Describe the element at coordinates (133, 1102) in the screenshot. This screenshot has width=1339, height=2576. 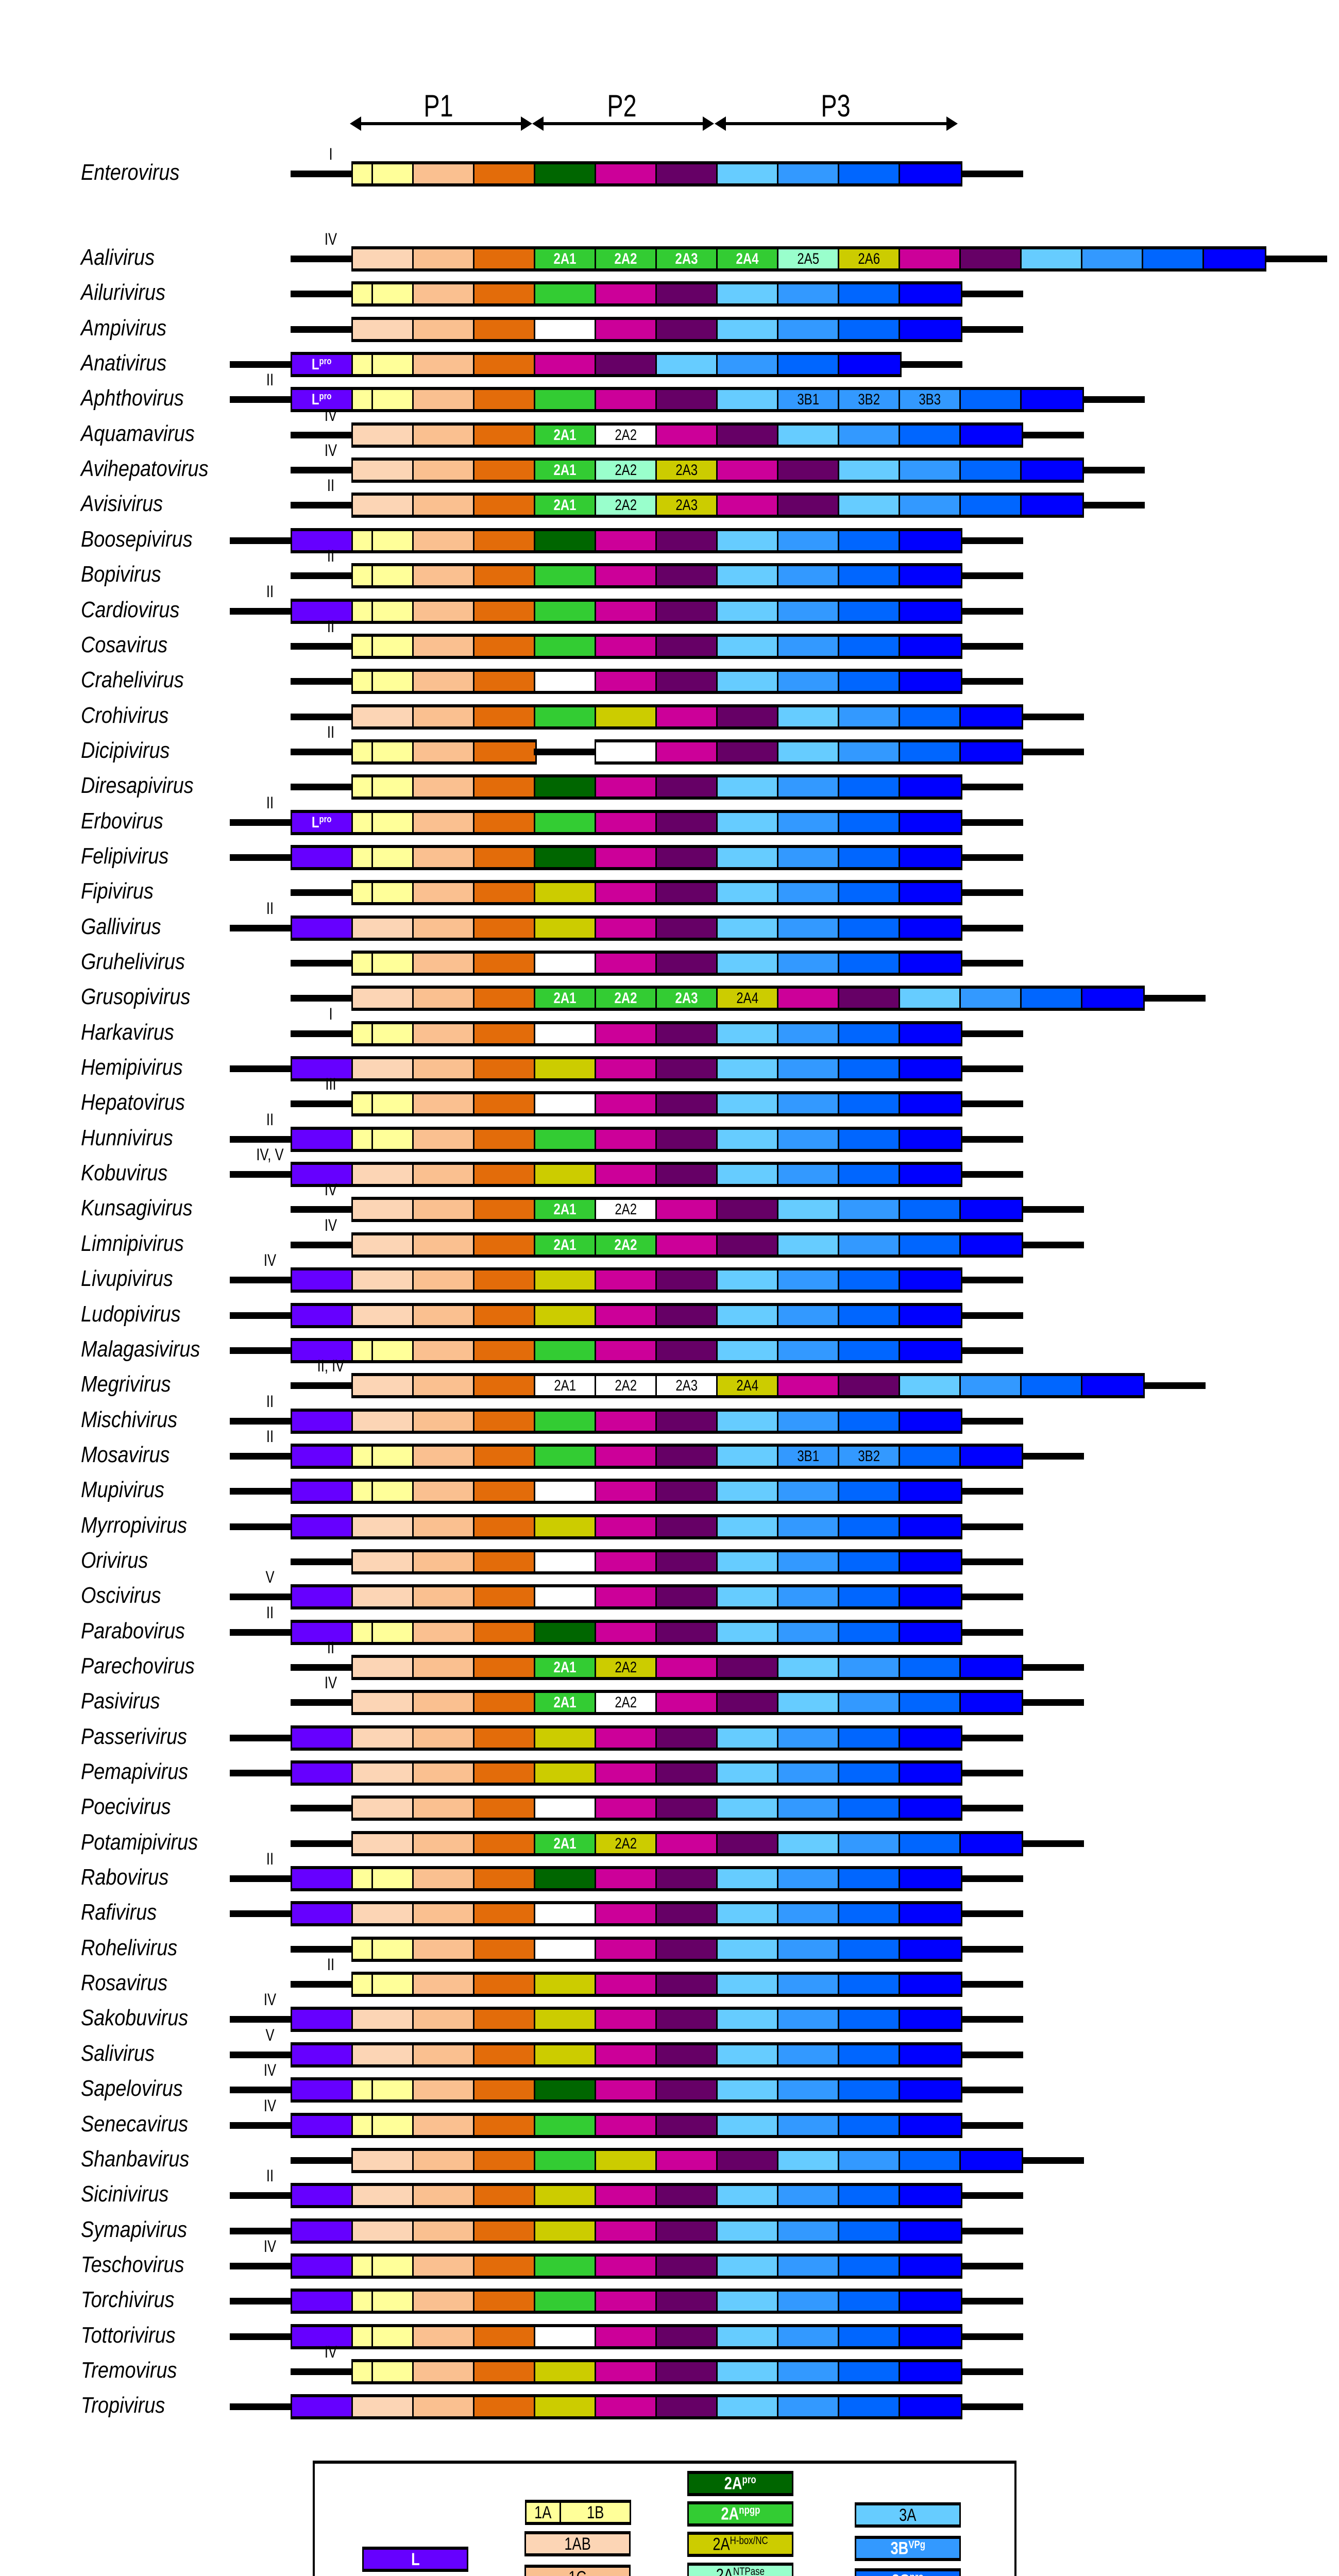
I see `genus-name: Hepatovirus` at that location.